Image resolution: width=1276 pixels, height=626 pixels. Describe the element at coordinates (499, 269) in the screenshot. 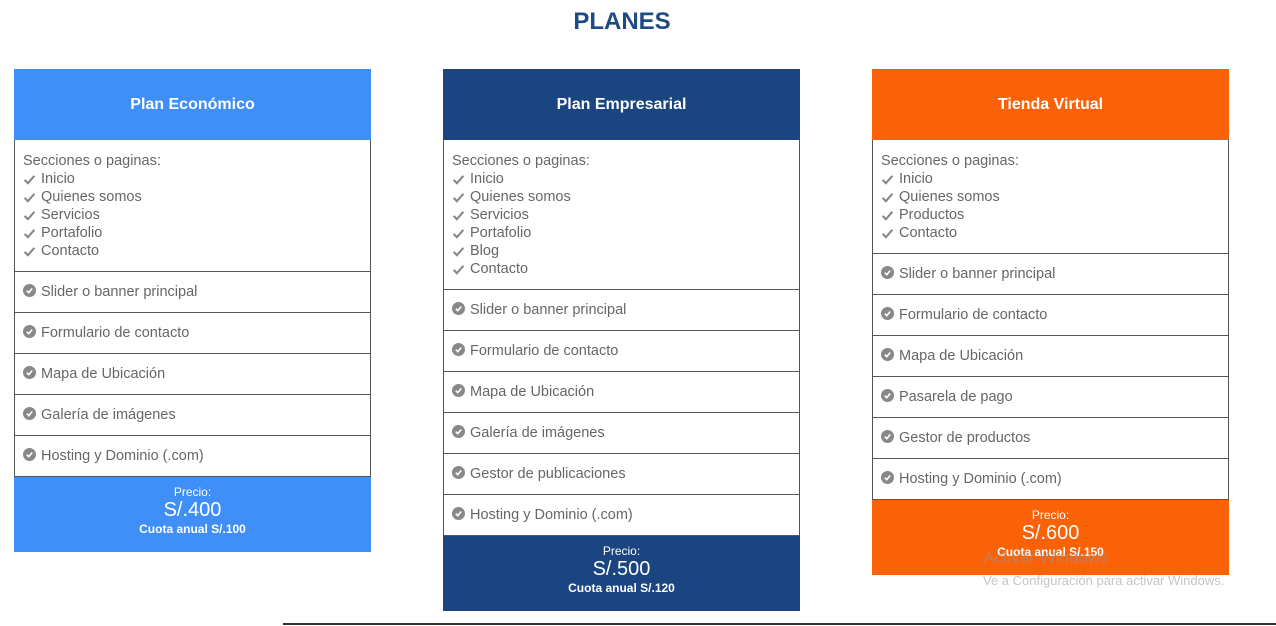

I see `section-item: Contacto` at that location.